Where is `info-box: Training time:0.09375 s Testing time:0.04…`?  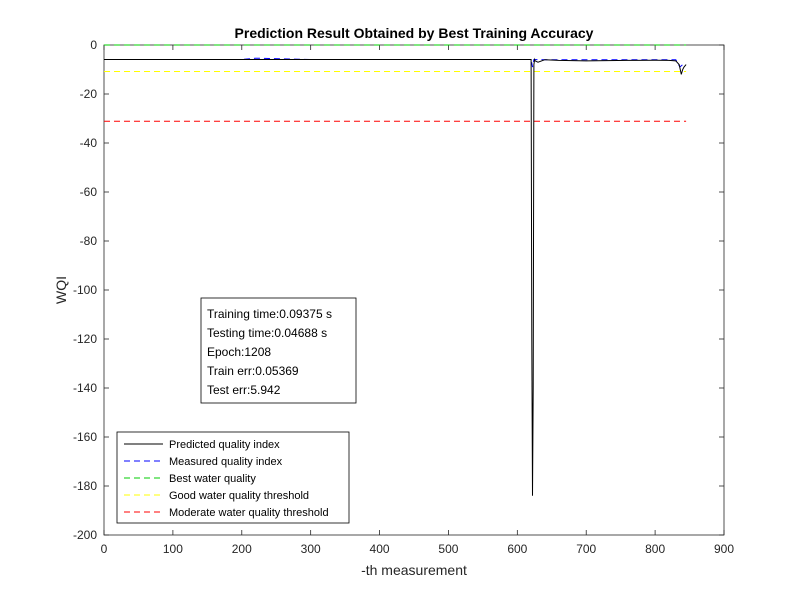 info-box: Training time:0.09375 s Testing time:0.04… is located at coordinates (278, 350).